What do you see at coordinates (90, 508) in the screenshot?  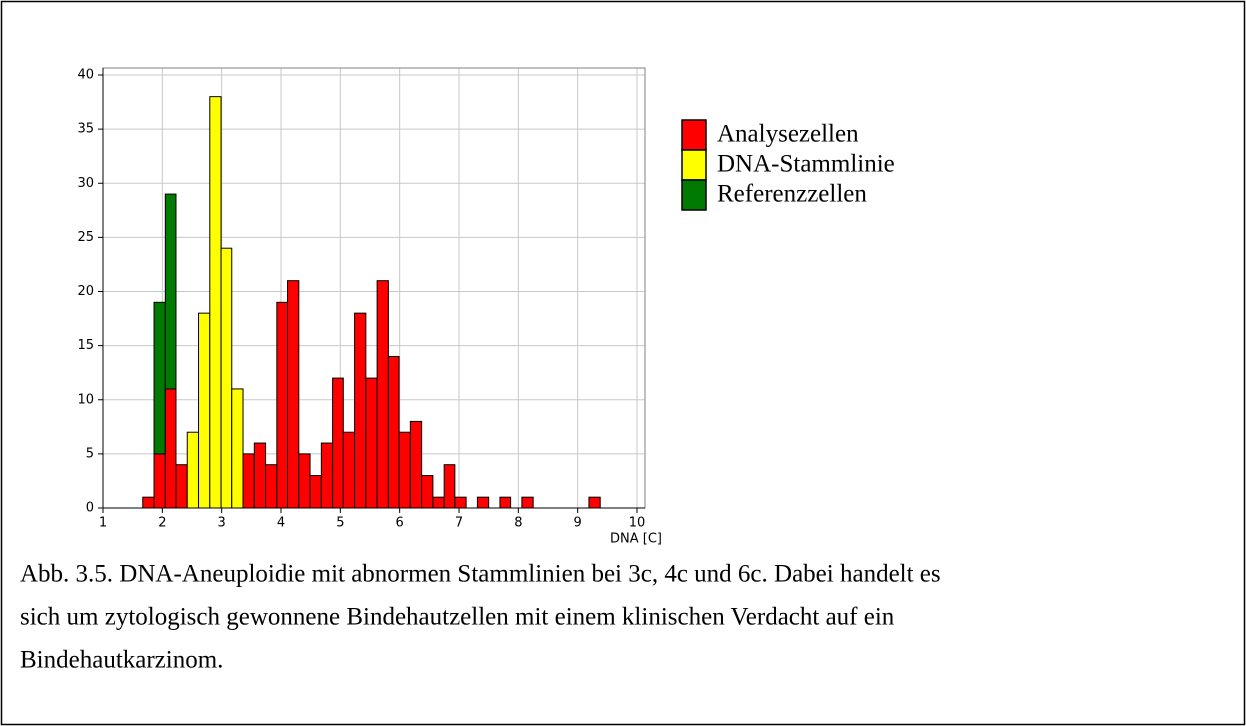 I see `y-tick-label: 0` at bounding box center [90, 508].